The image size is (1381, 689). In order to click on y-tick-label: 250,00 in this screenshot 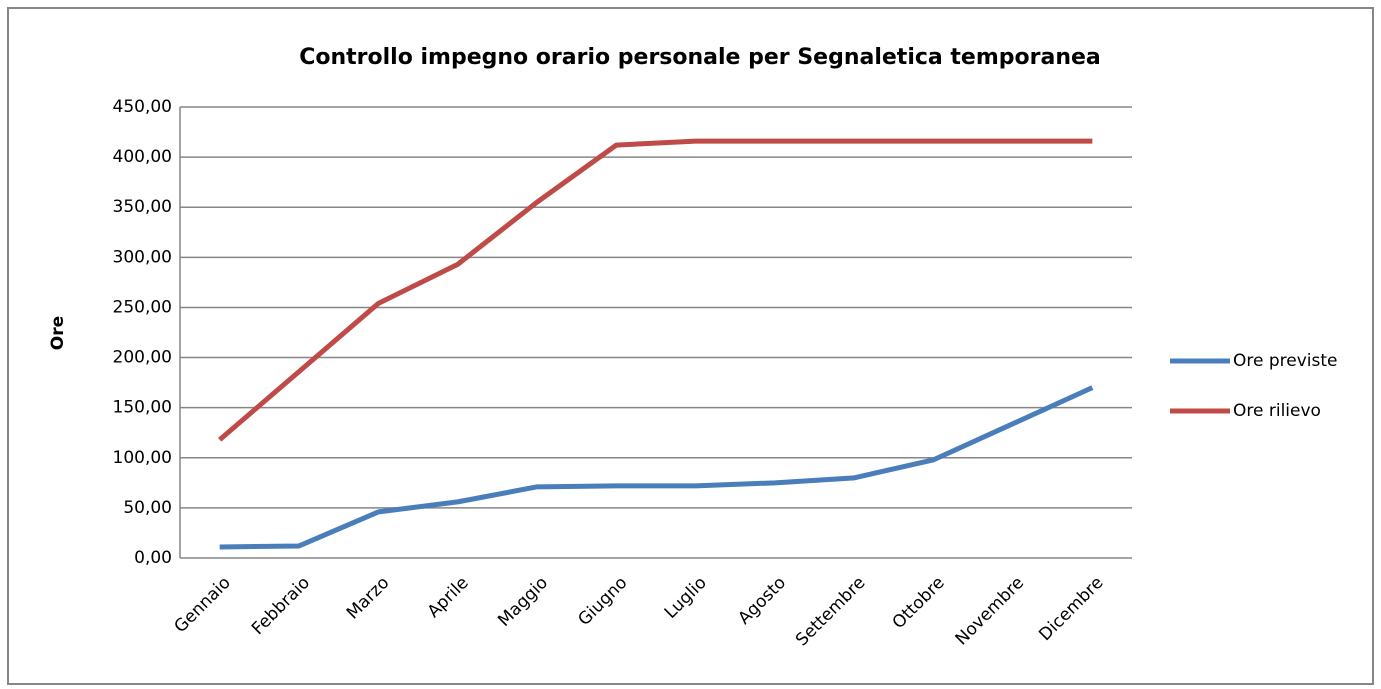, I will do `click(142, 307)`.